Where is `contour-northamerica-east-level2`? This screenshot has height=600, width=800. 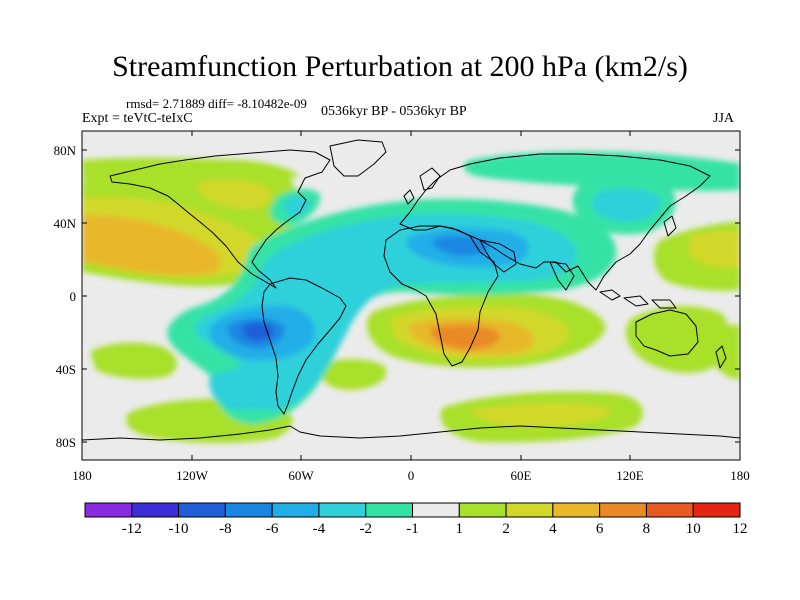
contour-northamerica-east-level2 is located at coordinates (296, 206).